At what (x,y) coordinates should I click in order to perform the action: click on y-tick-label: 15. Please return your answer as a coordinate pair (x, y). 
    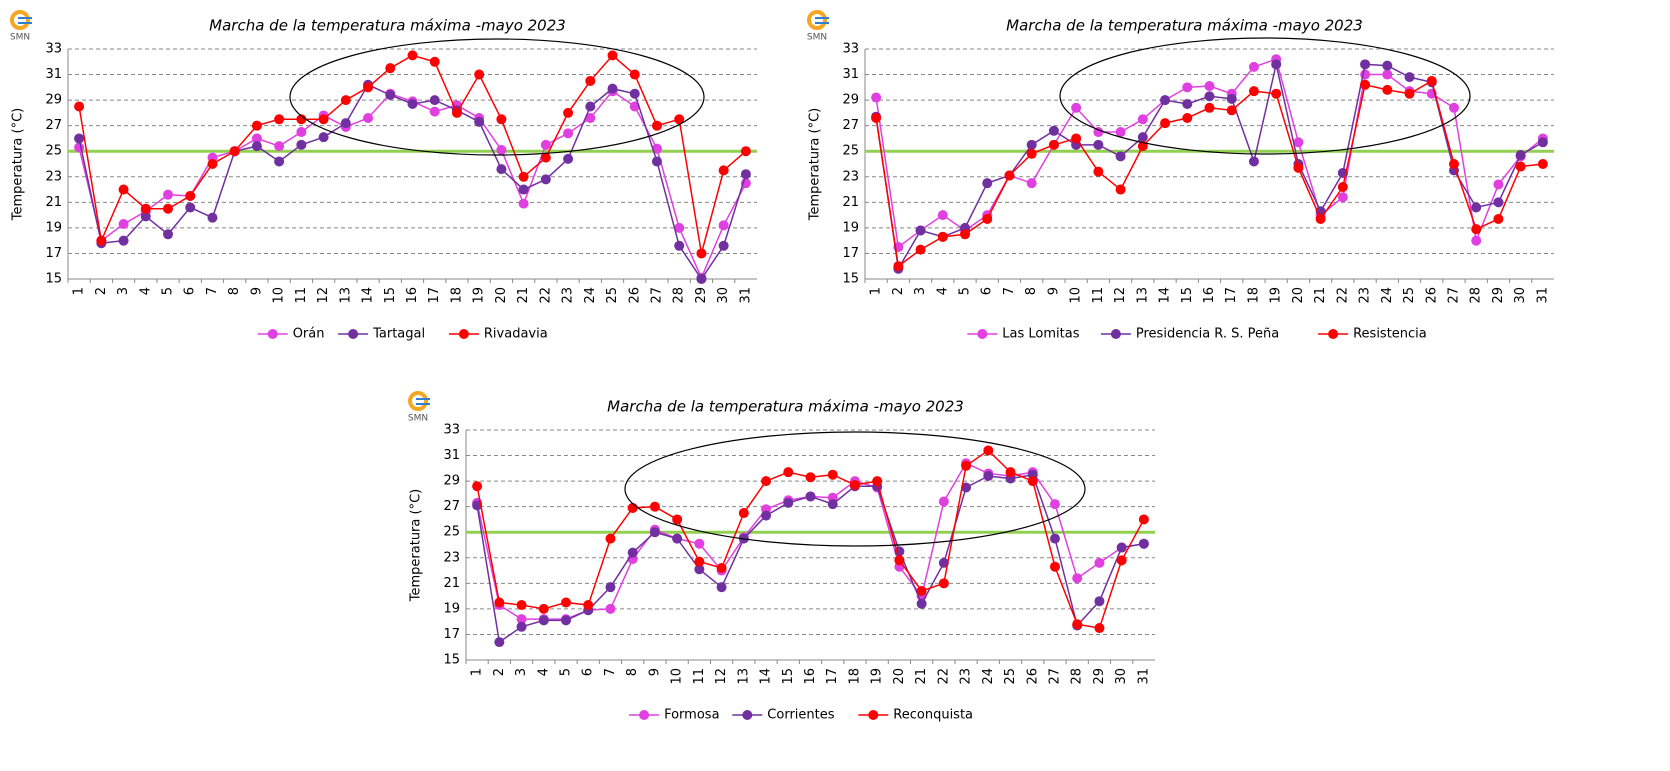
    Looking at the image, I should click on (451, 660).